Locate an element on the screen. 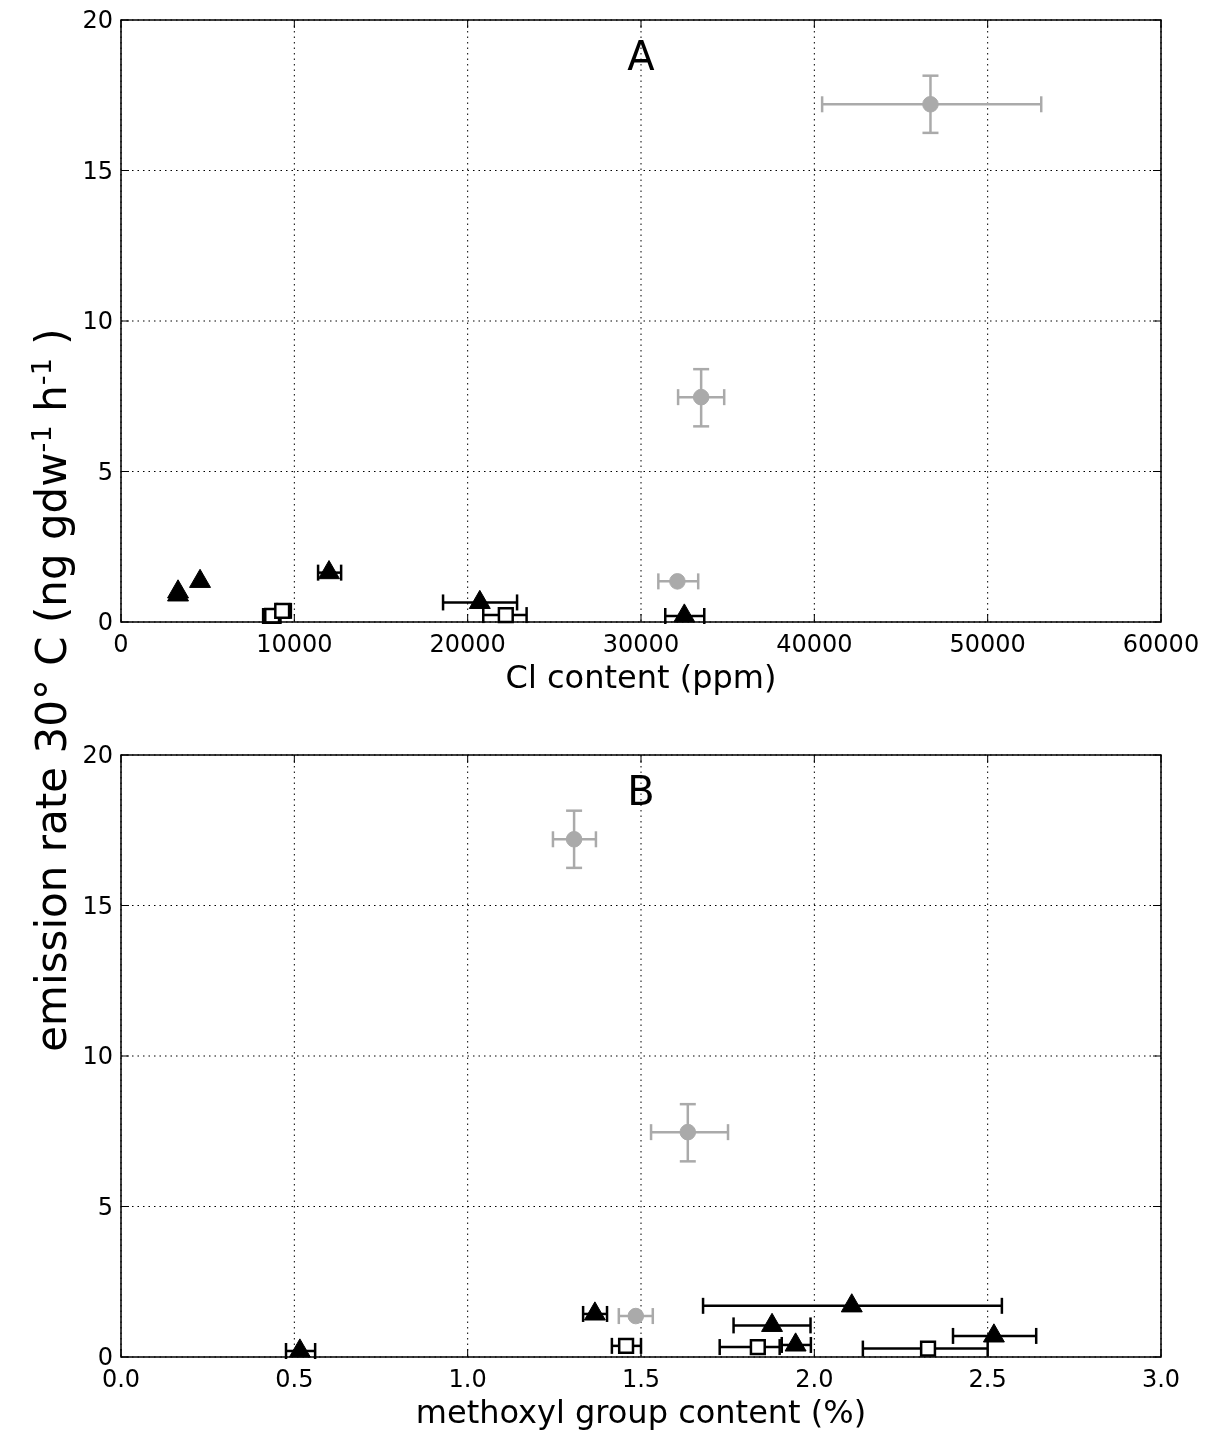 The width and height of the screenshot is (1221, 1434). x-axis-title: methoxyl group content (%) is located at coordinates (641, 1412).